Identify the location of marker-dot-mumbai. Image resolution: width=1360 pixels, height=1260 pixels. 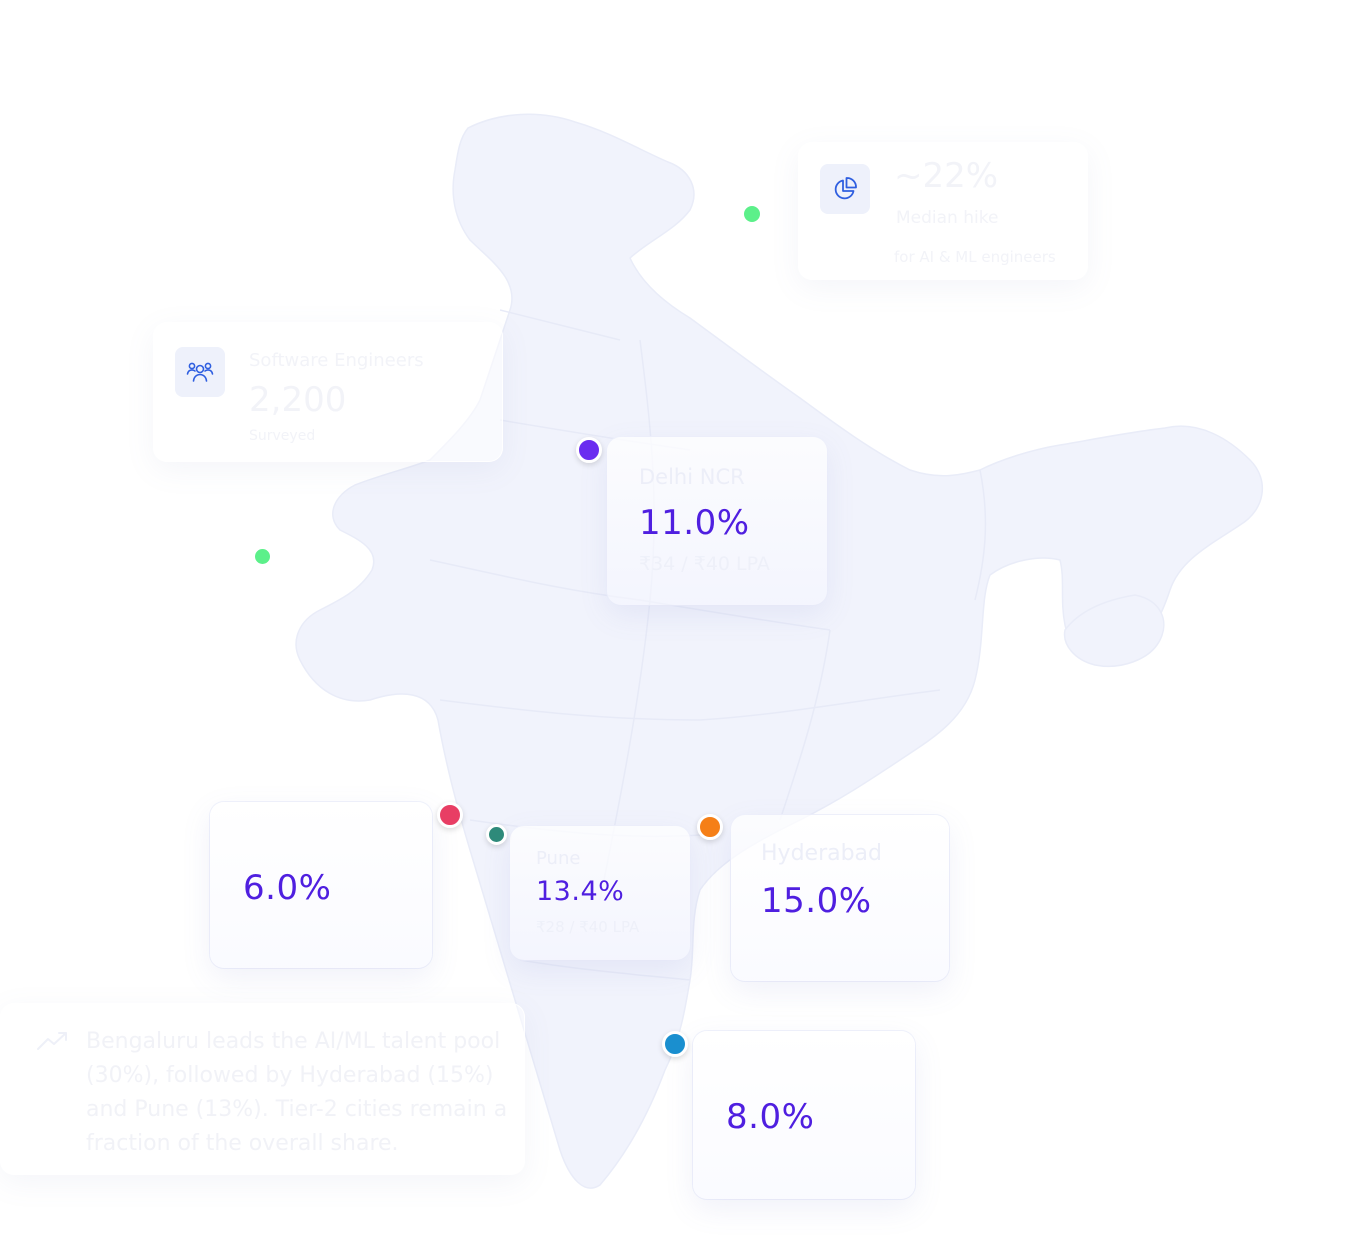
(450, 815).